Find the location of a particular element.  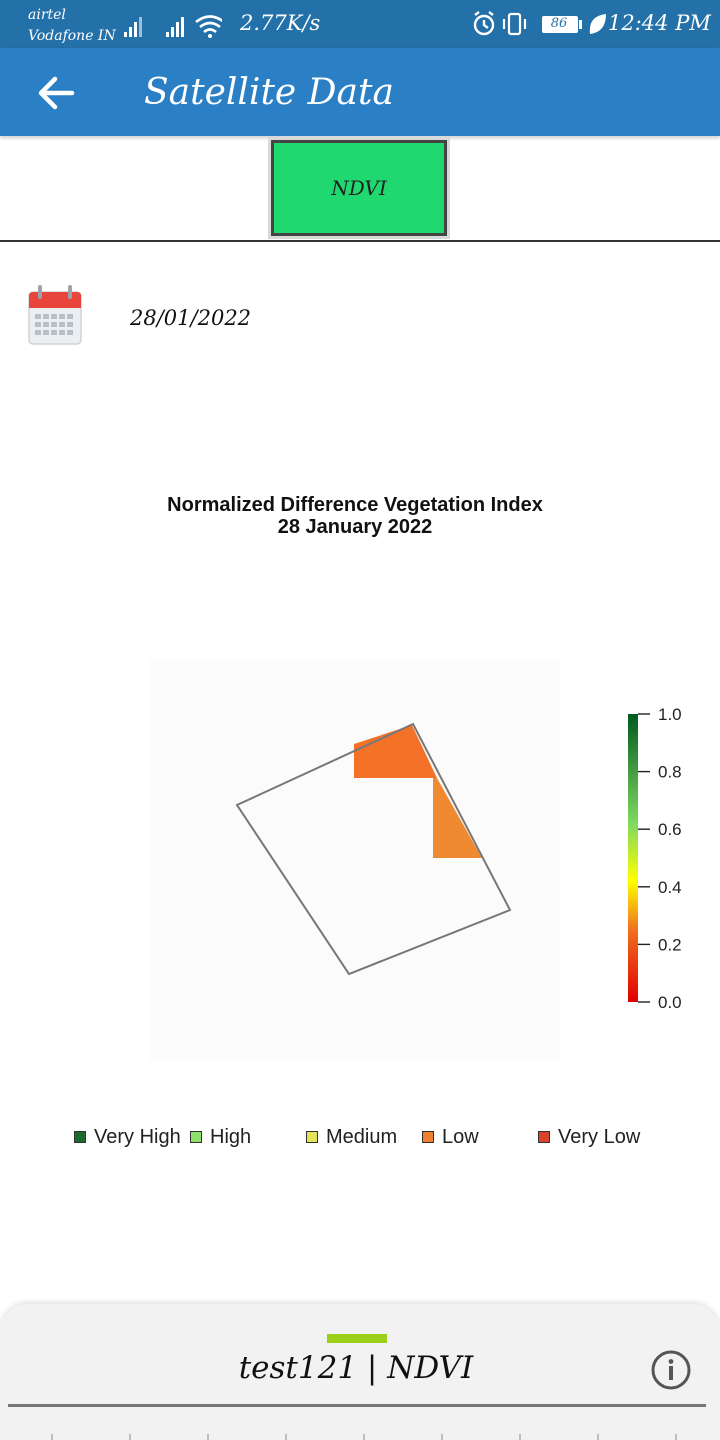

status-time: 12:44 PM is located at coordinates (659, 23).